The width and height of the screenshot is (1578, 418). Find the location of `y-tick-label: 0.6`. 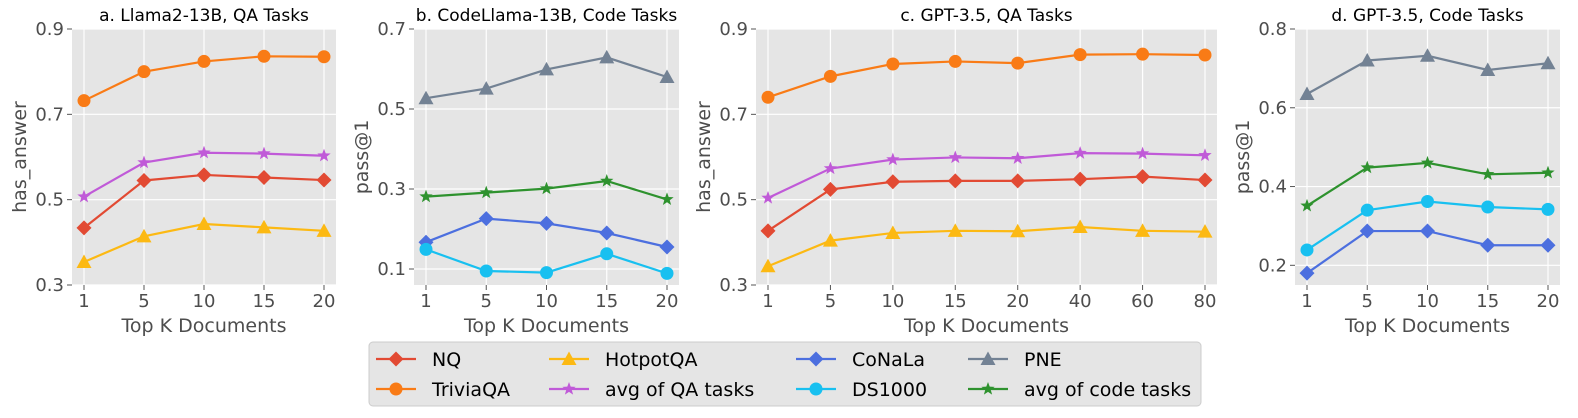

y-tick-label: 0.6 is located at coordinates (1272, 108).